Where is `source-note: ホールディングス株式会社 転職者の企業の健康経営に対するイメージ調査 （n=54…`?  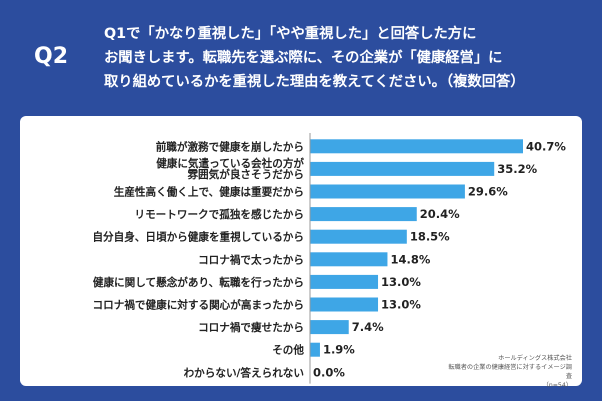
source-note: ホールディングス株式会社 転職者の企業の健康経営に対するイメージ調査 （n=54… is located at coordinates (510, 372).